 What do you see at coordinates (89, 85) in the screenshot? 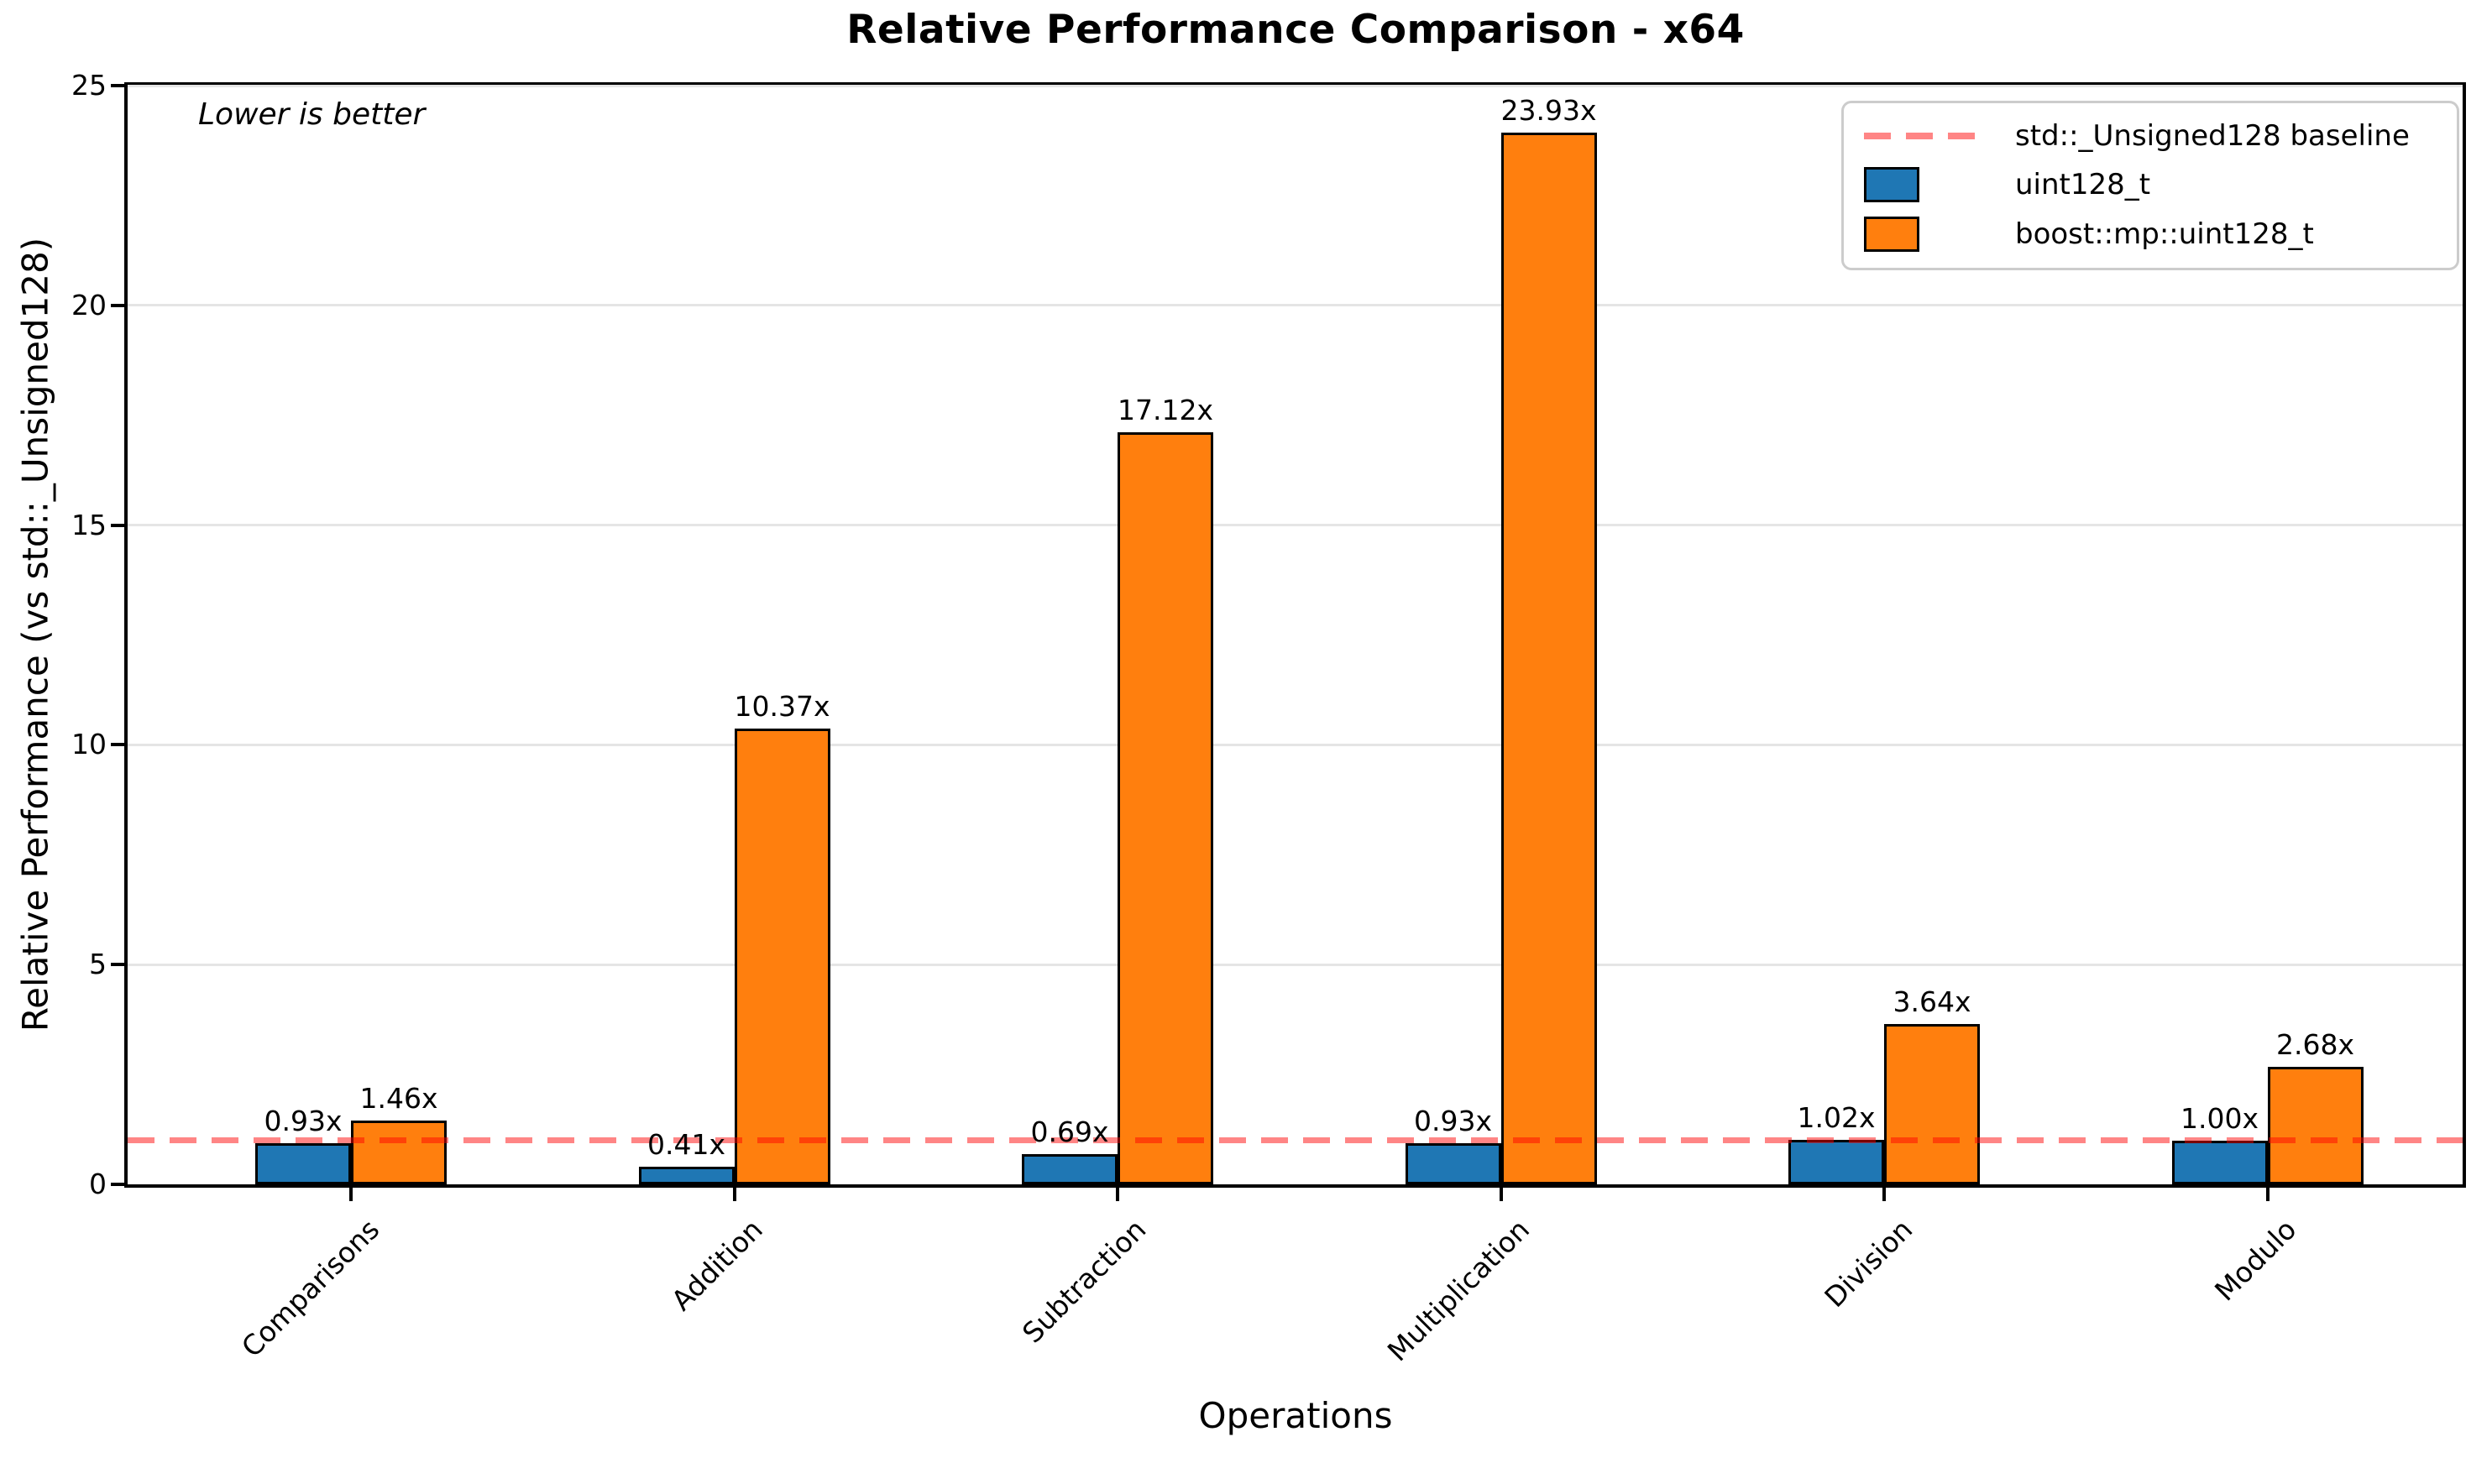
I see `y-tick-label-25: 25` at bounding box center [89, 85].